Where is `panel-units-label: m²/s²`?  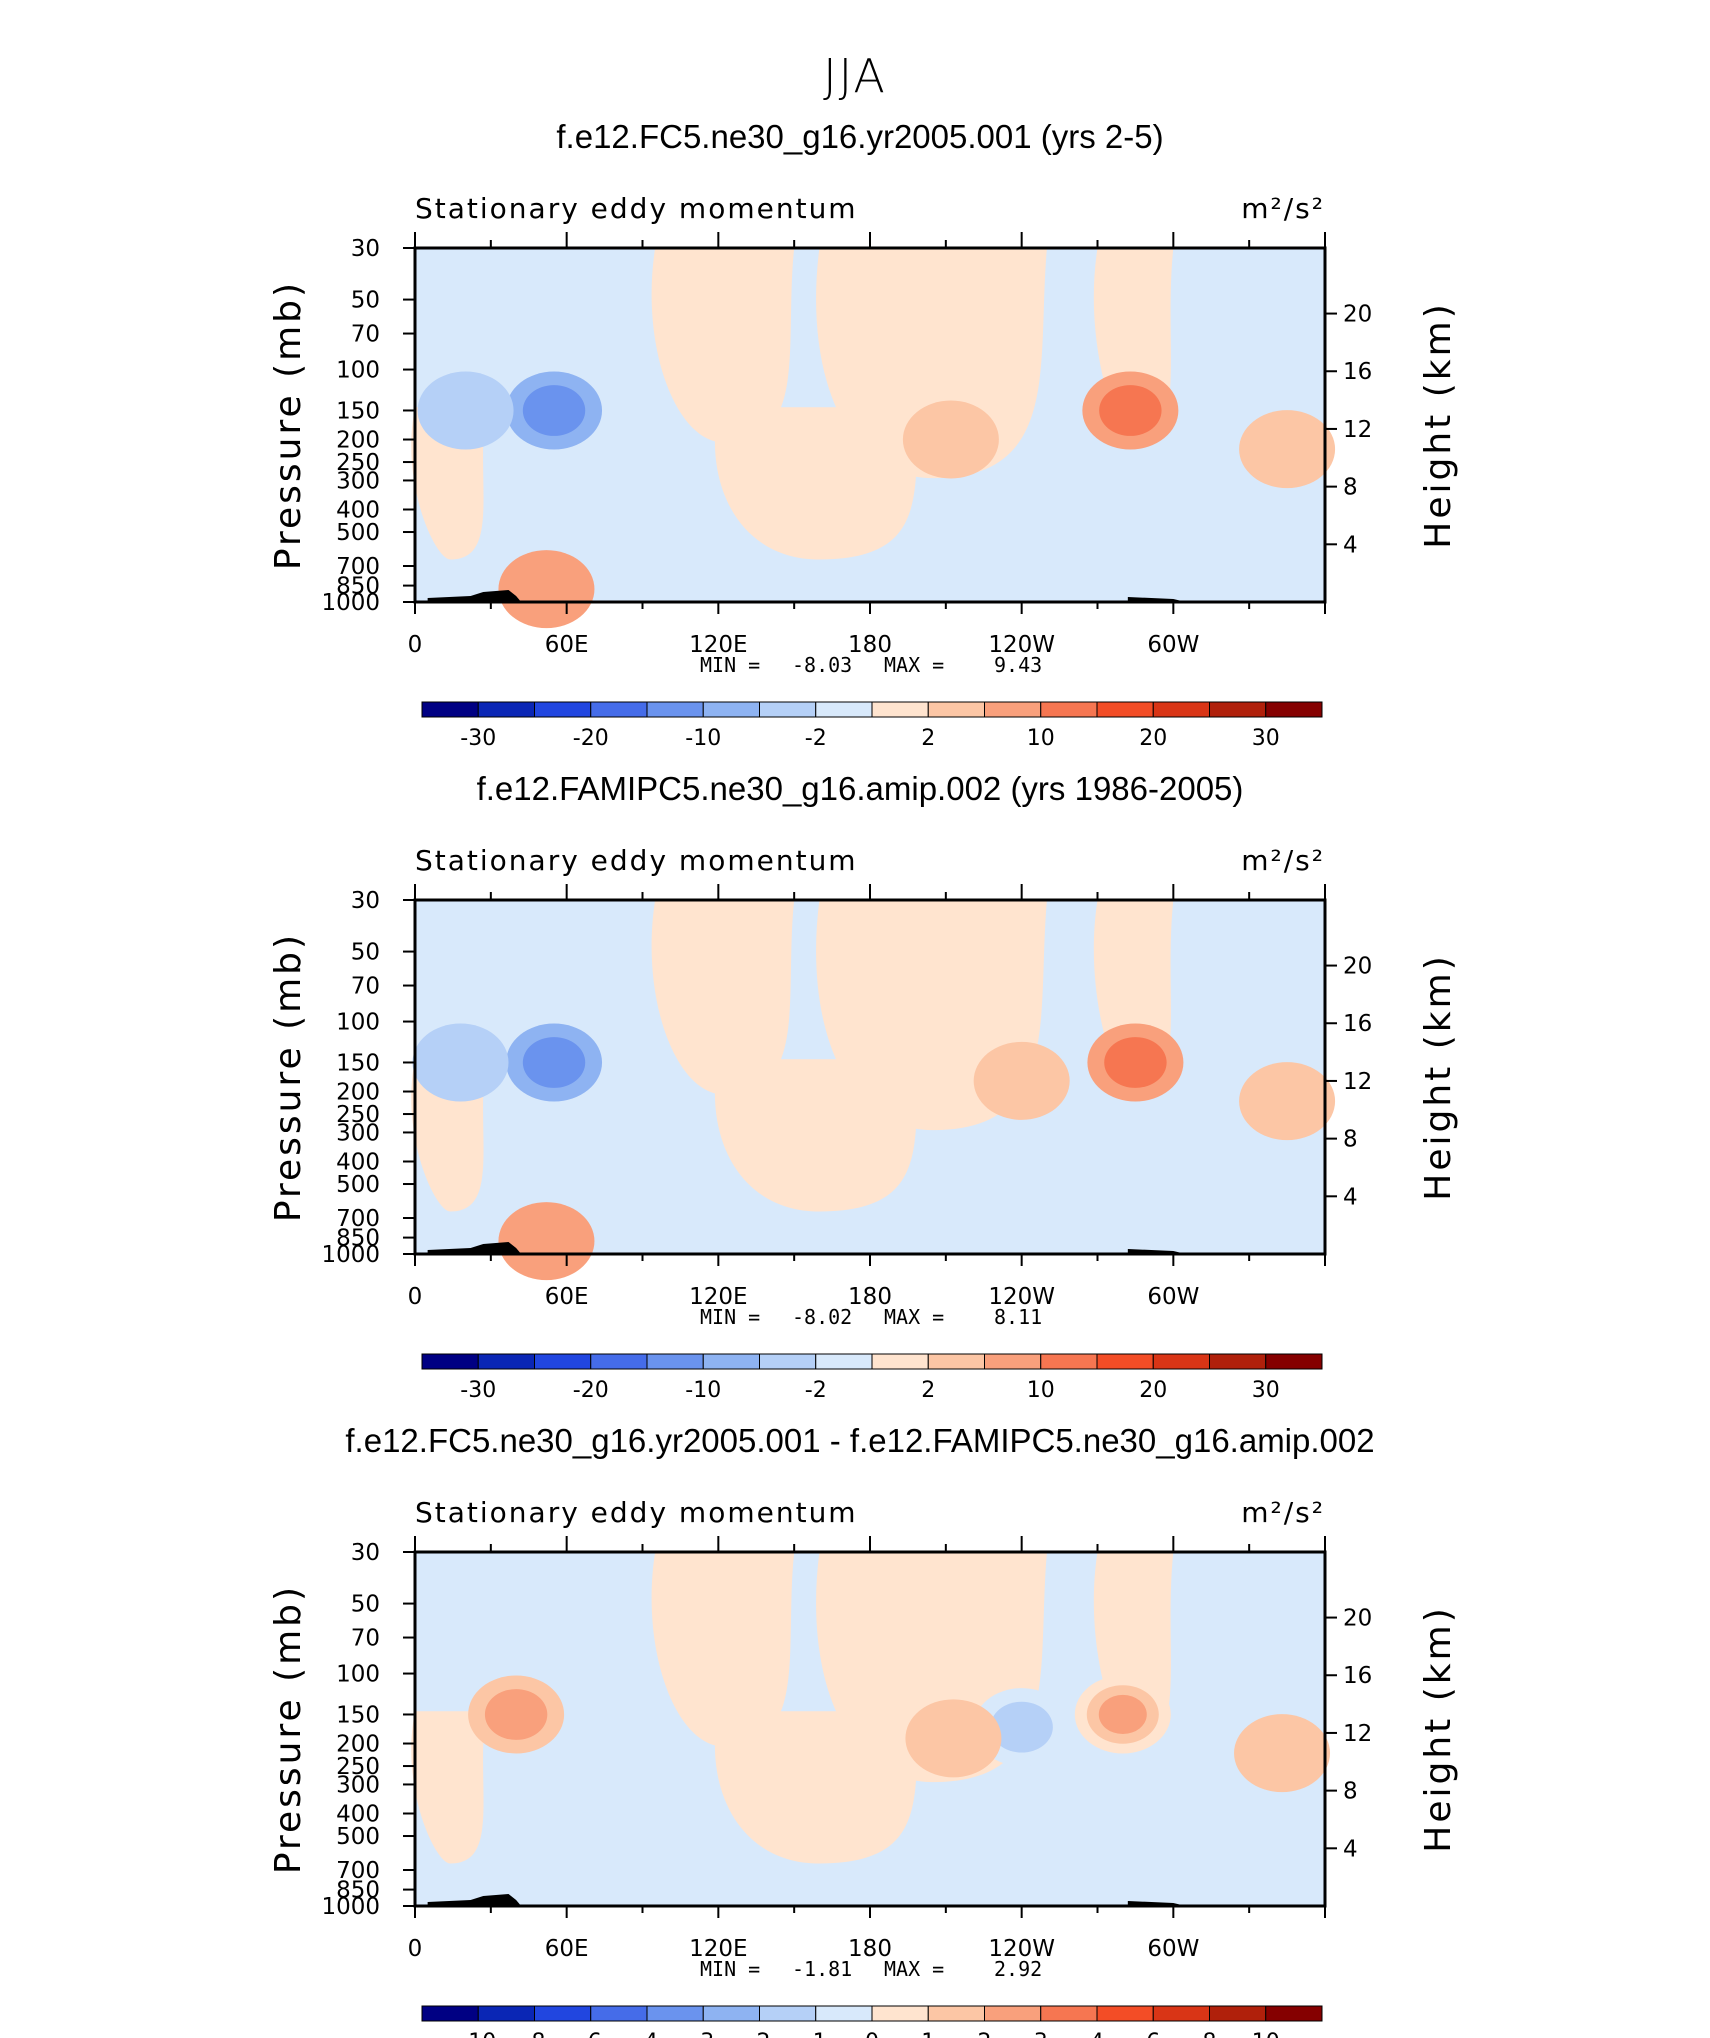
panel-units-label: m²/s² is located at coordinates (1283, 860).